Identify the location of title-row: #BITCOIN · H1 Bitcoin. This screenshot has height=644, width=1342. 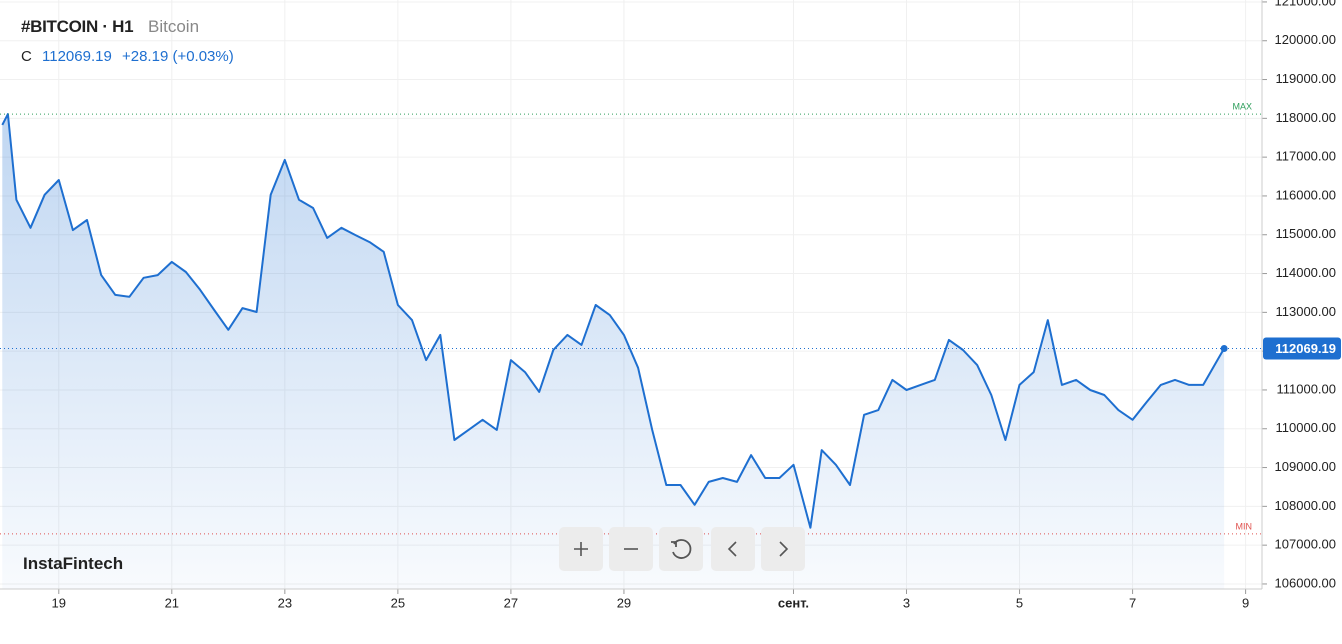
(110, 27).